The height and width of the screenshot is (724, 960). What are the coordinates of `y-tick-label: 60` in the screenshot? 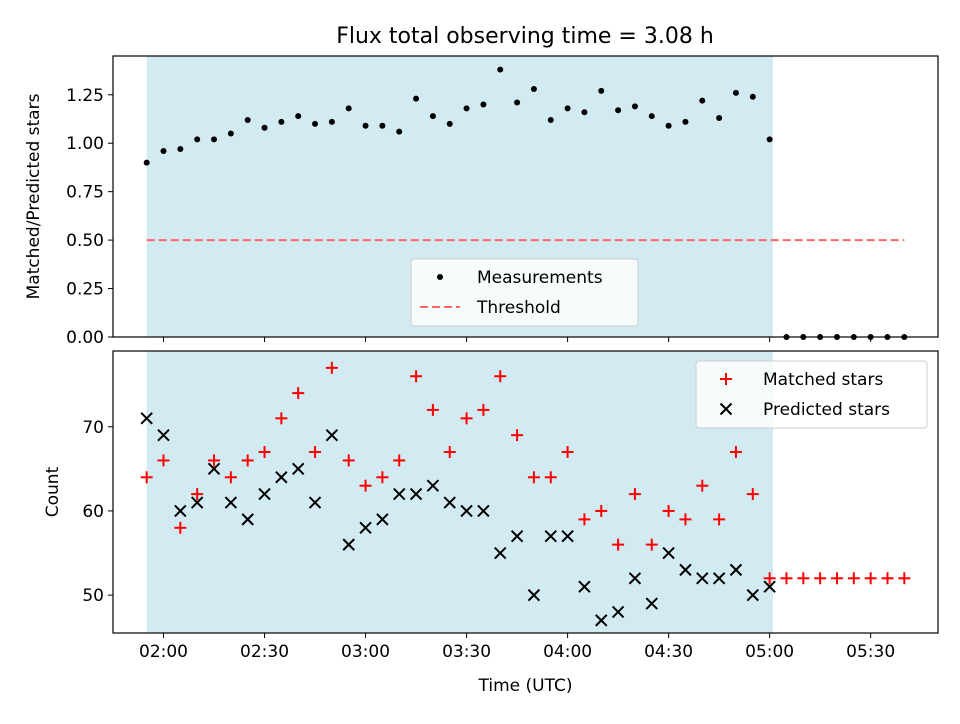 It's located at (93, 512).